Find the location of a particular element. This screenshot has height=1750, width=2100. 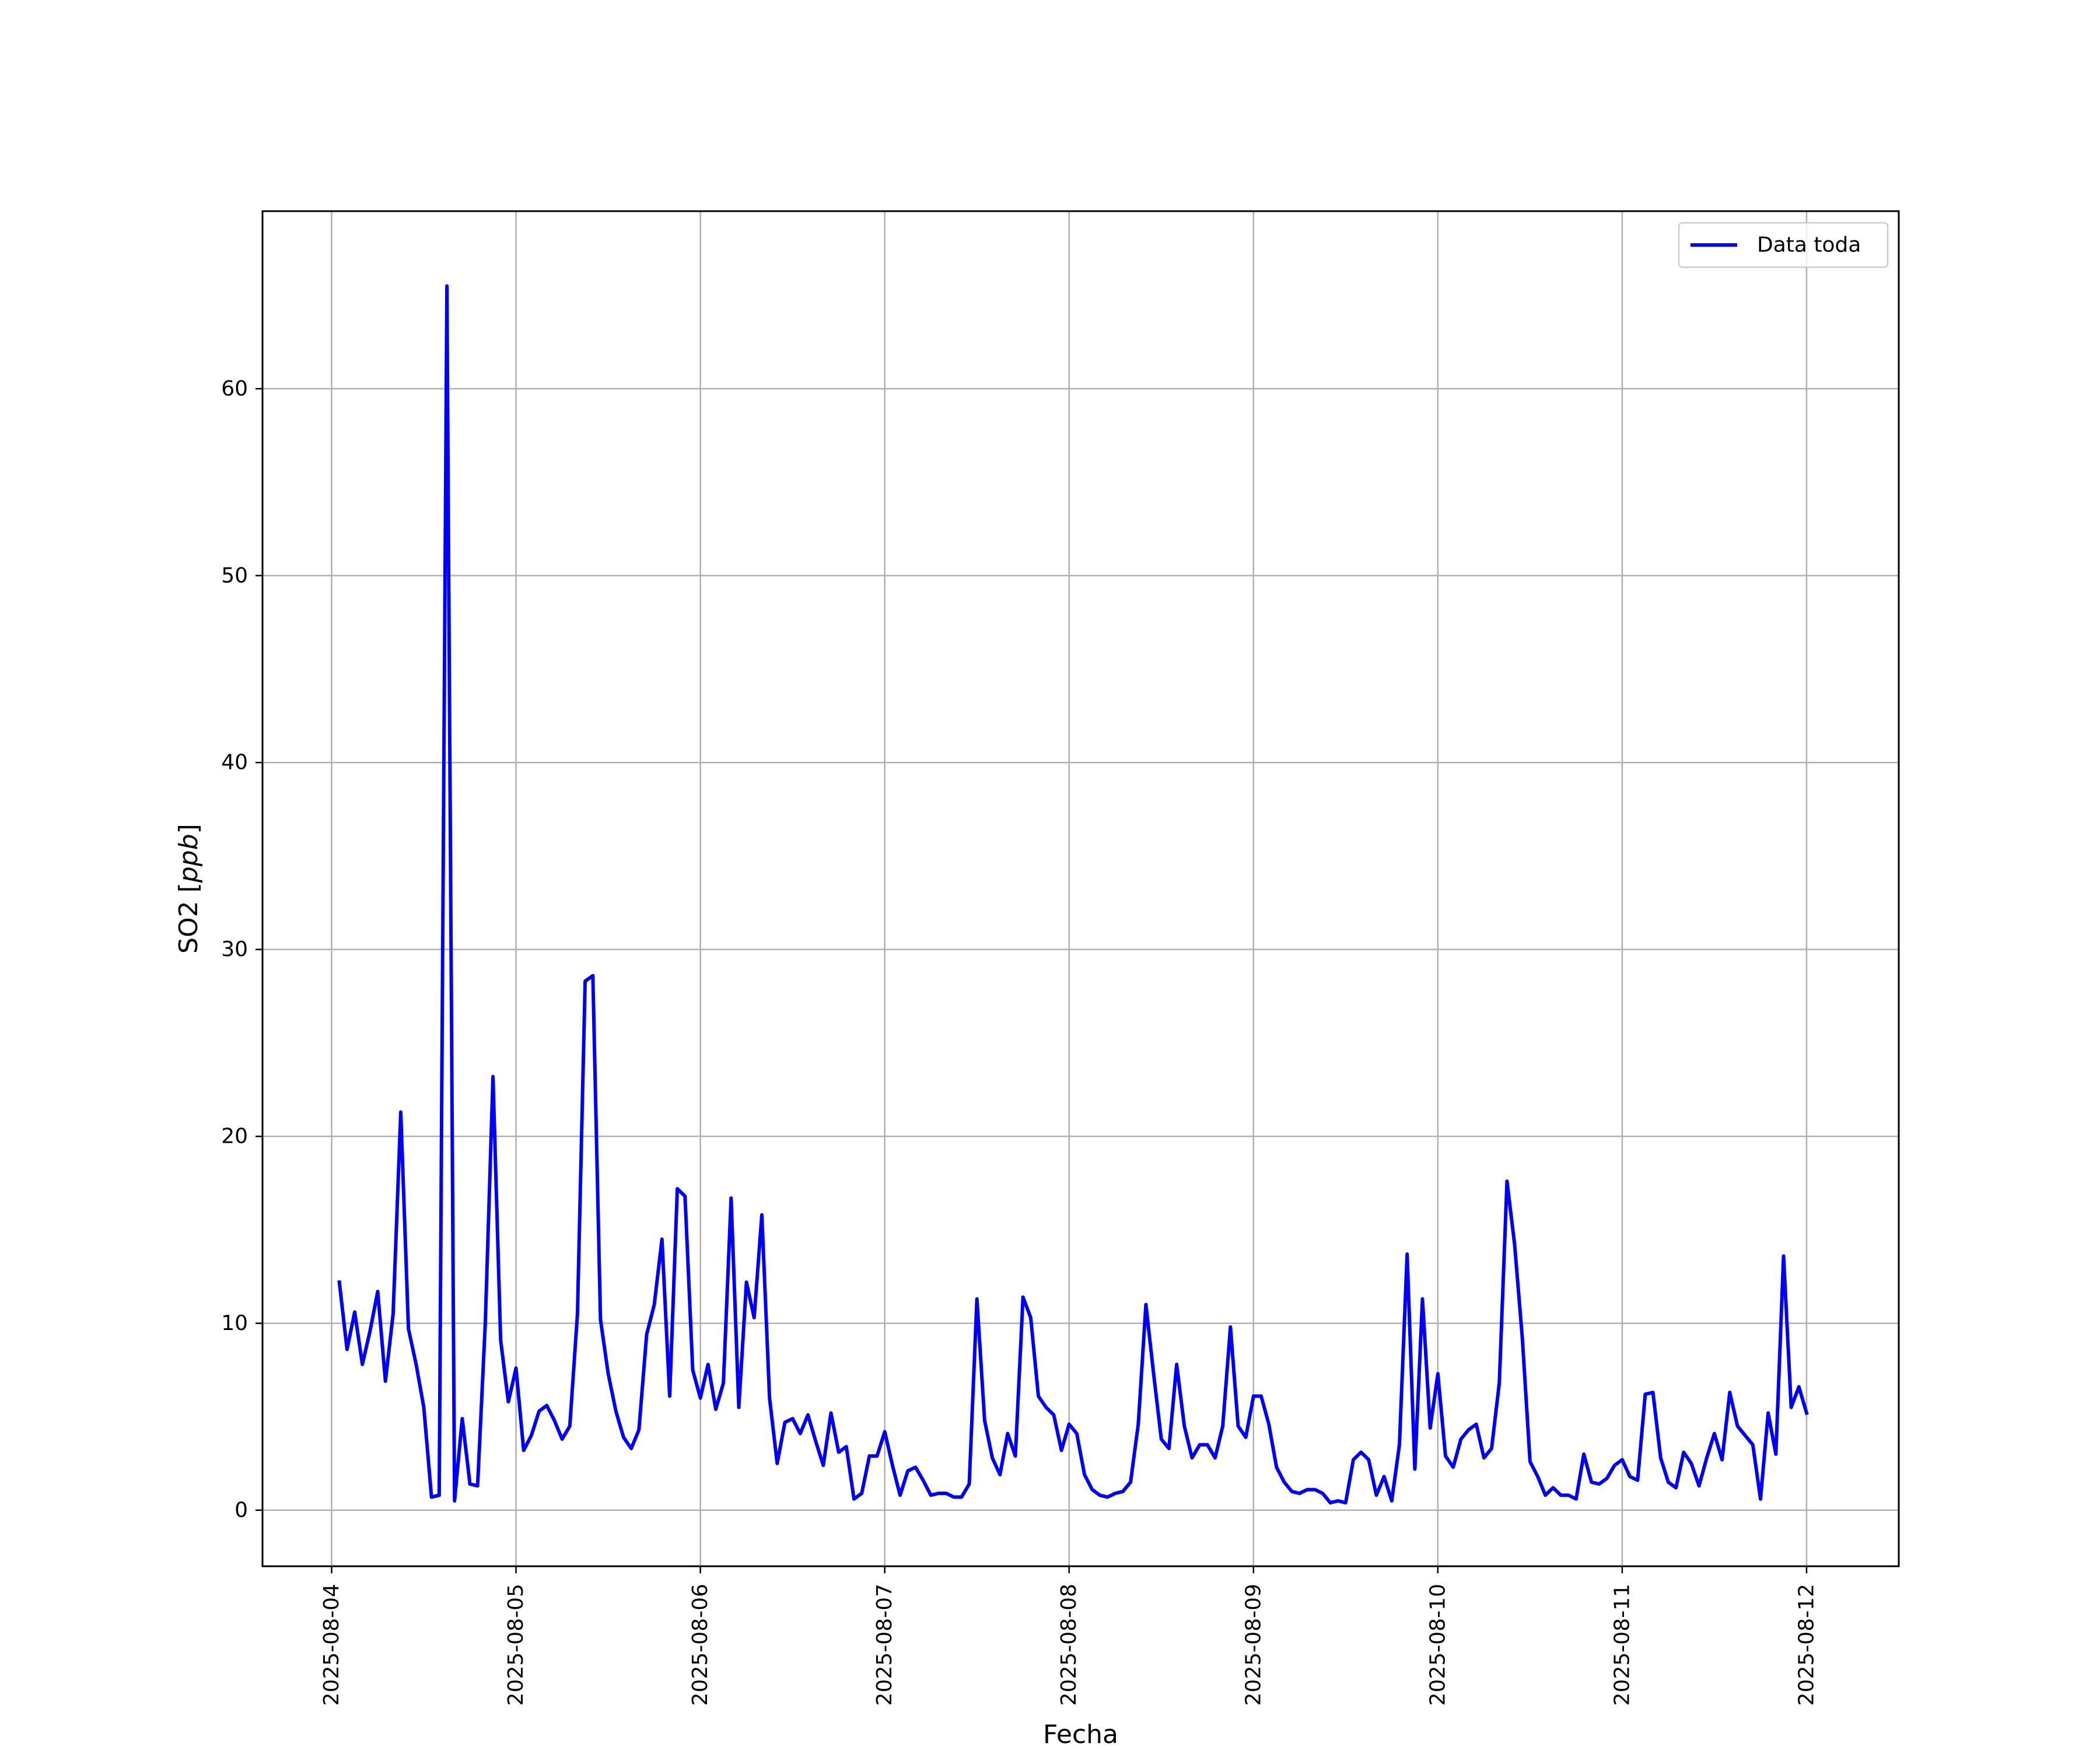

tick-label-x-2025-08-08: 2025-08-08 is located at coordinates (1069, 1645).